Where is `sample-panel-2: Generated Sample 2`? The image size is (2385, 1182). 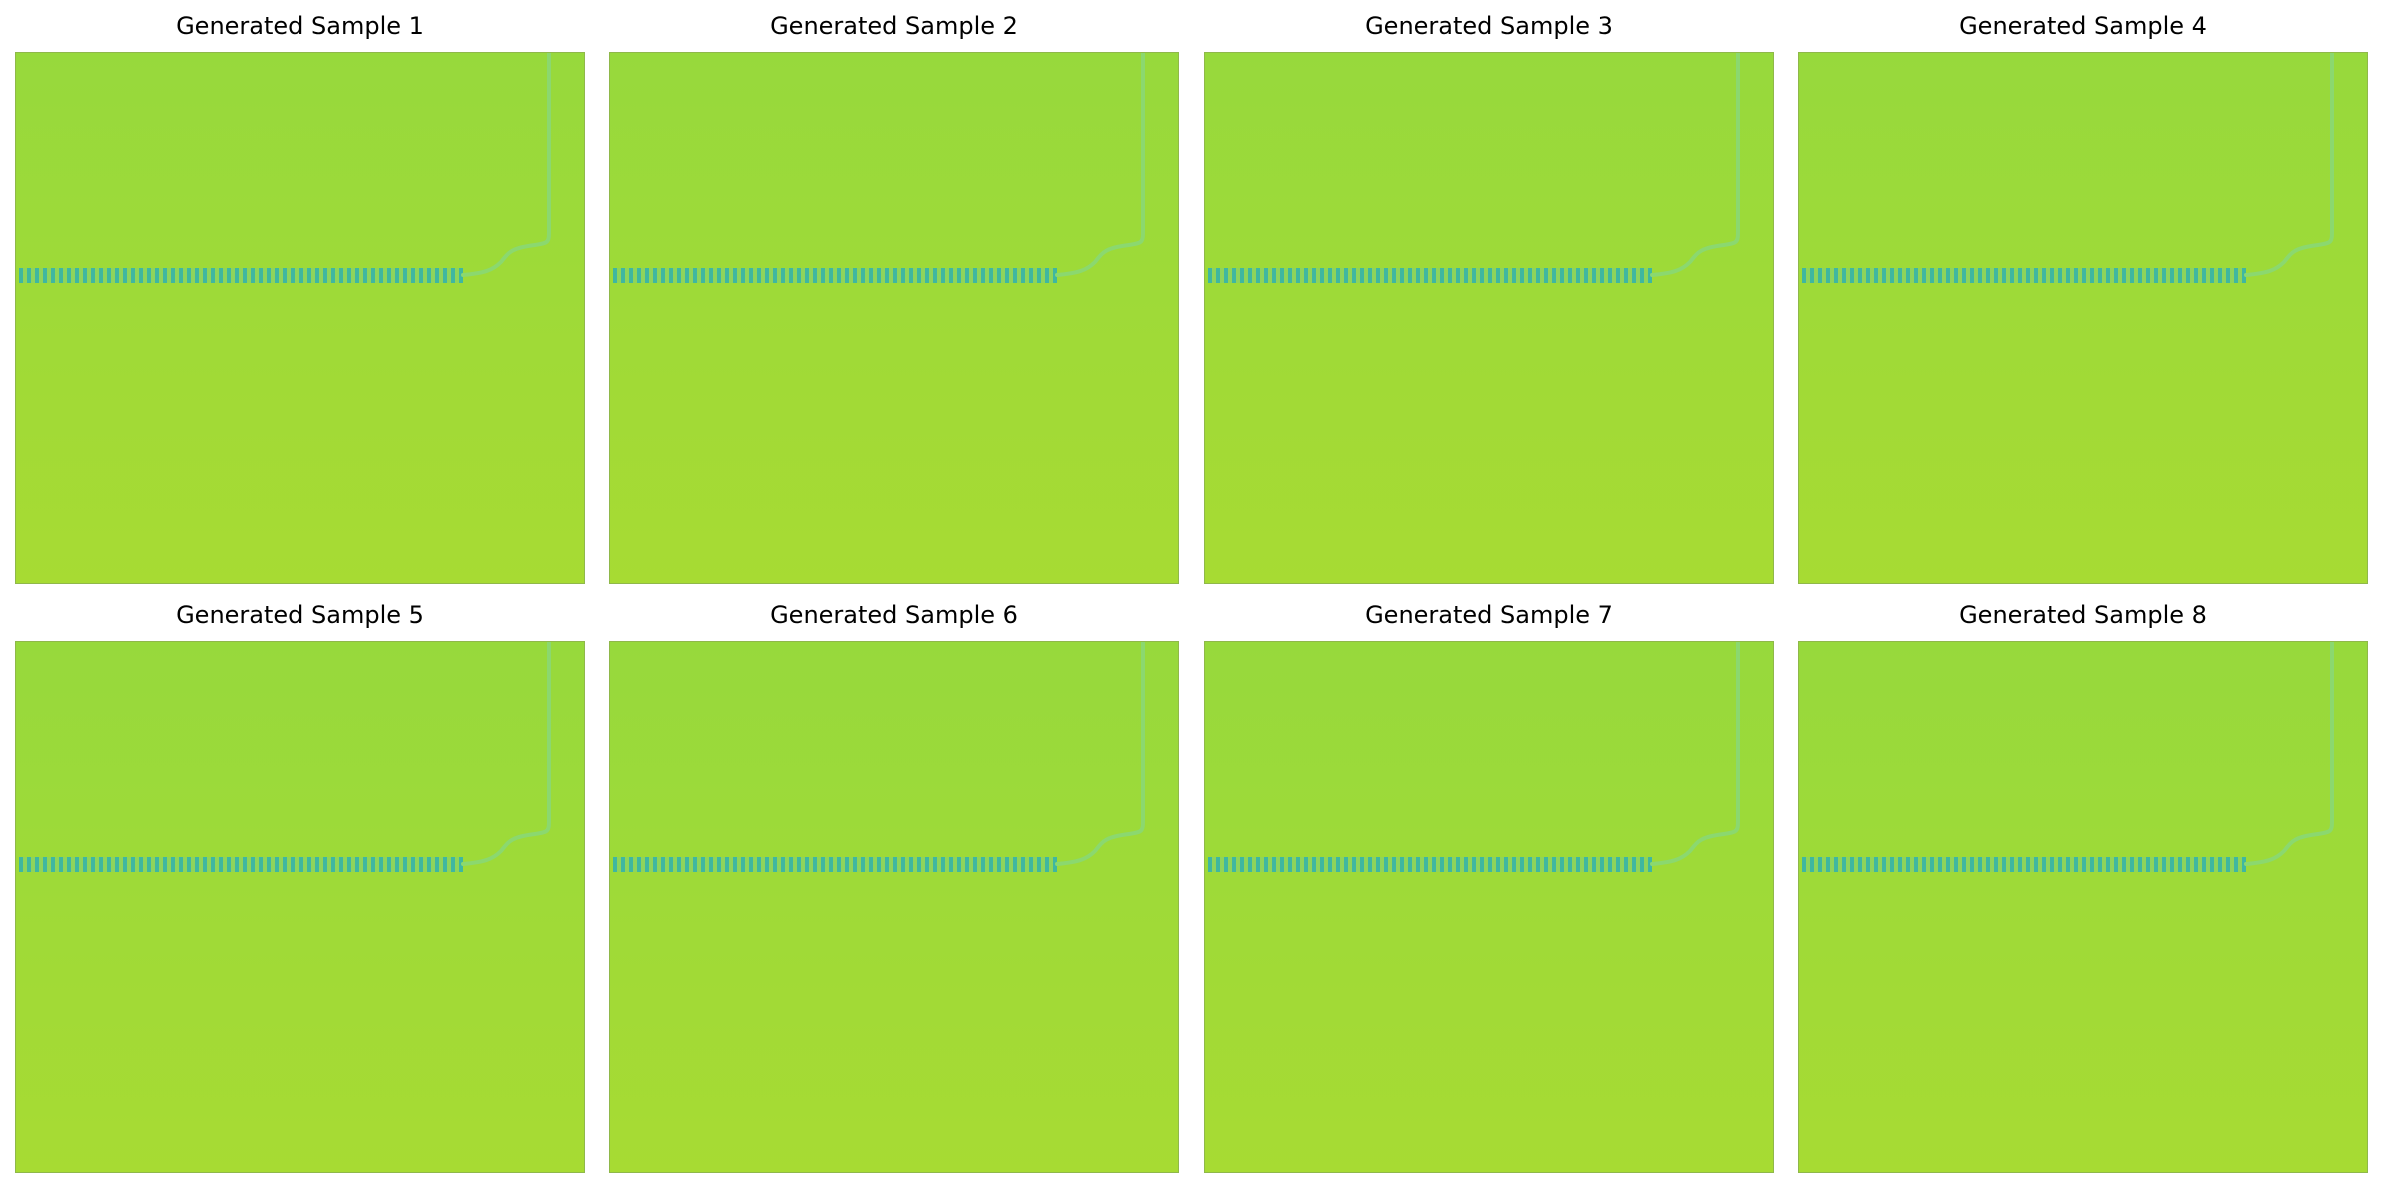
sample-panel-2: Generated Sample 2 is located at coordinates (894, 298).